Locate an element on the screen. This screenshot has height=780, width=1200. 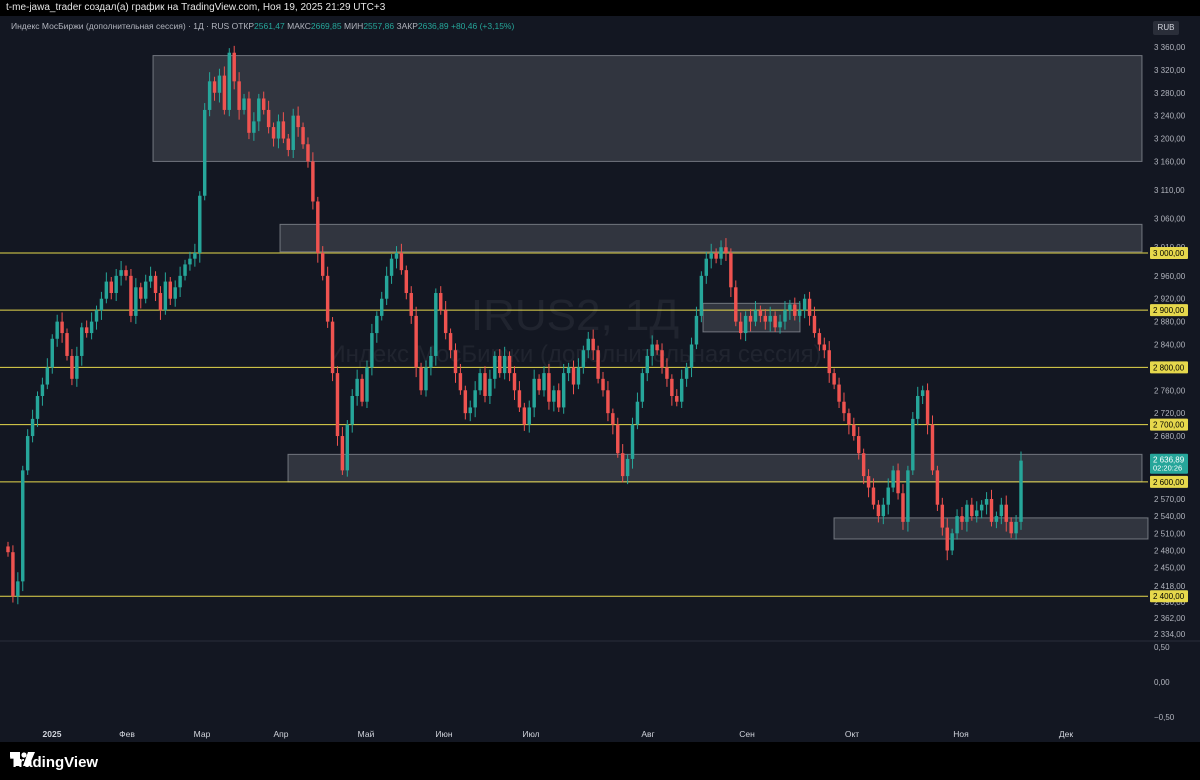
time-label-10: Ноя is located at coordinates (961, 734).